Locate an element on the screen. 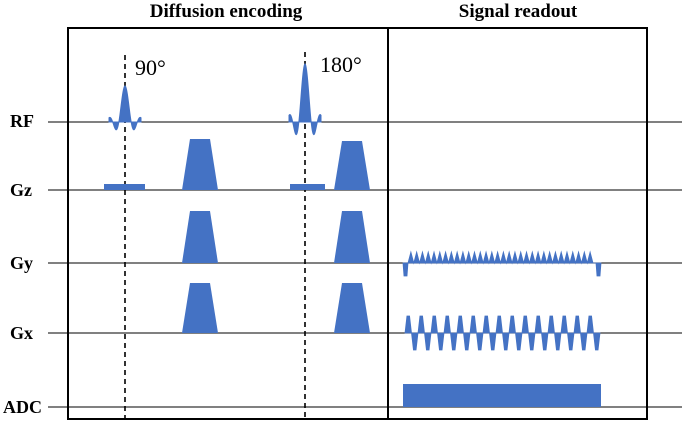 This screenshot has width=685, height=423. excitation-rf-pulse is located at coordinates (125, 108).